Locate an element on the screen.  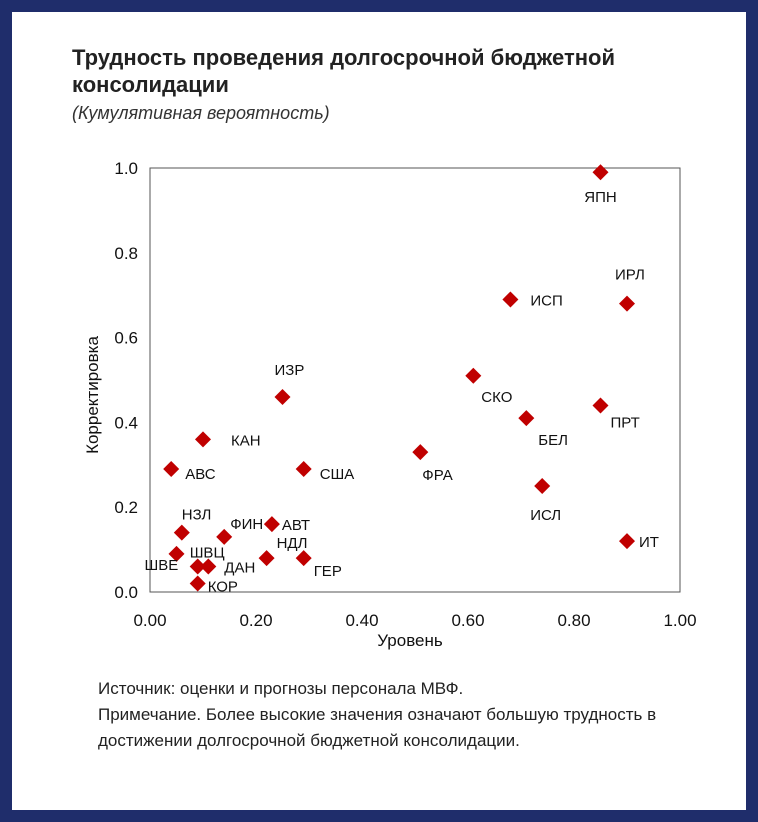
x-tick-label: 0.80 is located at coordinates (573, 620).